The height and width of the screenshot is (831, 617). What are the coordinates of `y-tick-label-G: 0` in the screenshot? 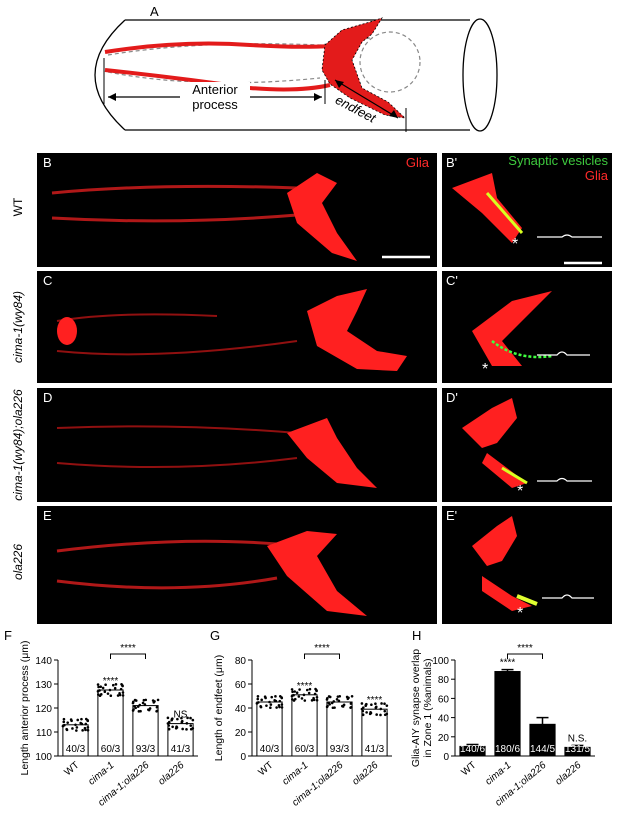 It's located at (243, 757).